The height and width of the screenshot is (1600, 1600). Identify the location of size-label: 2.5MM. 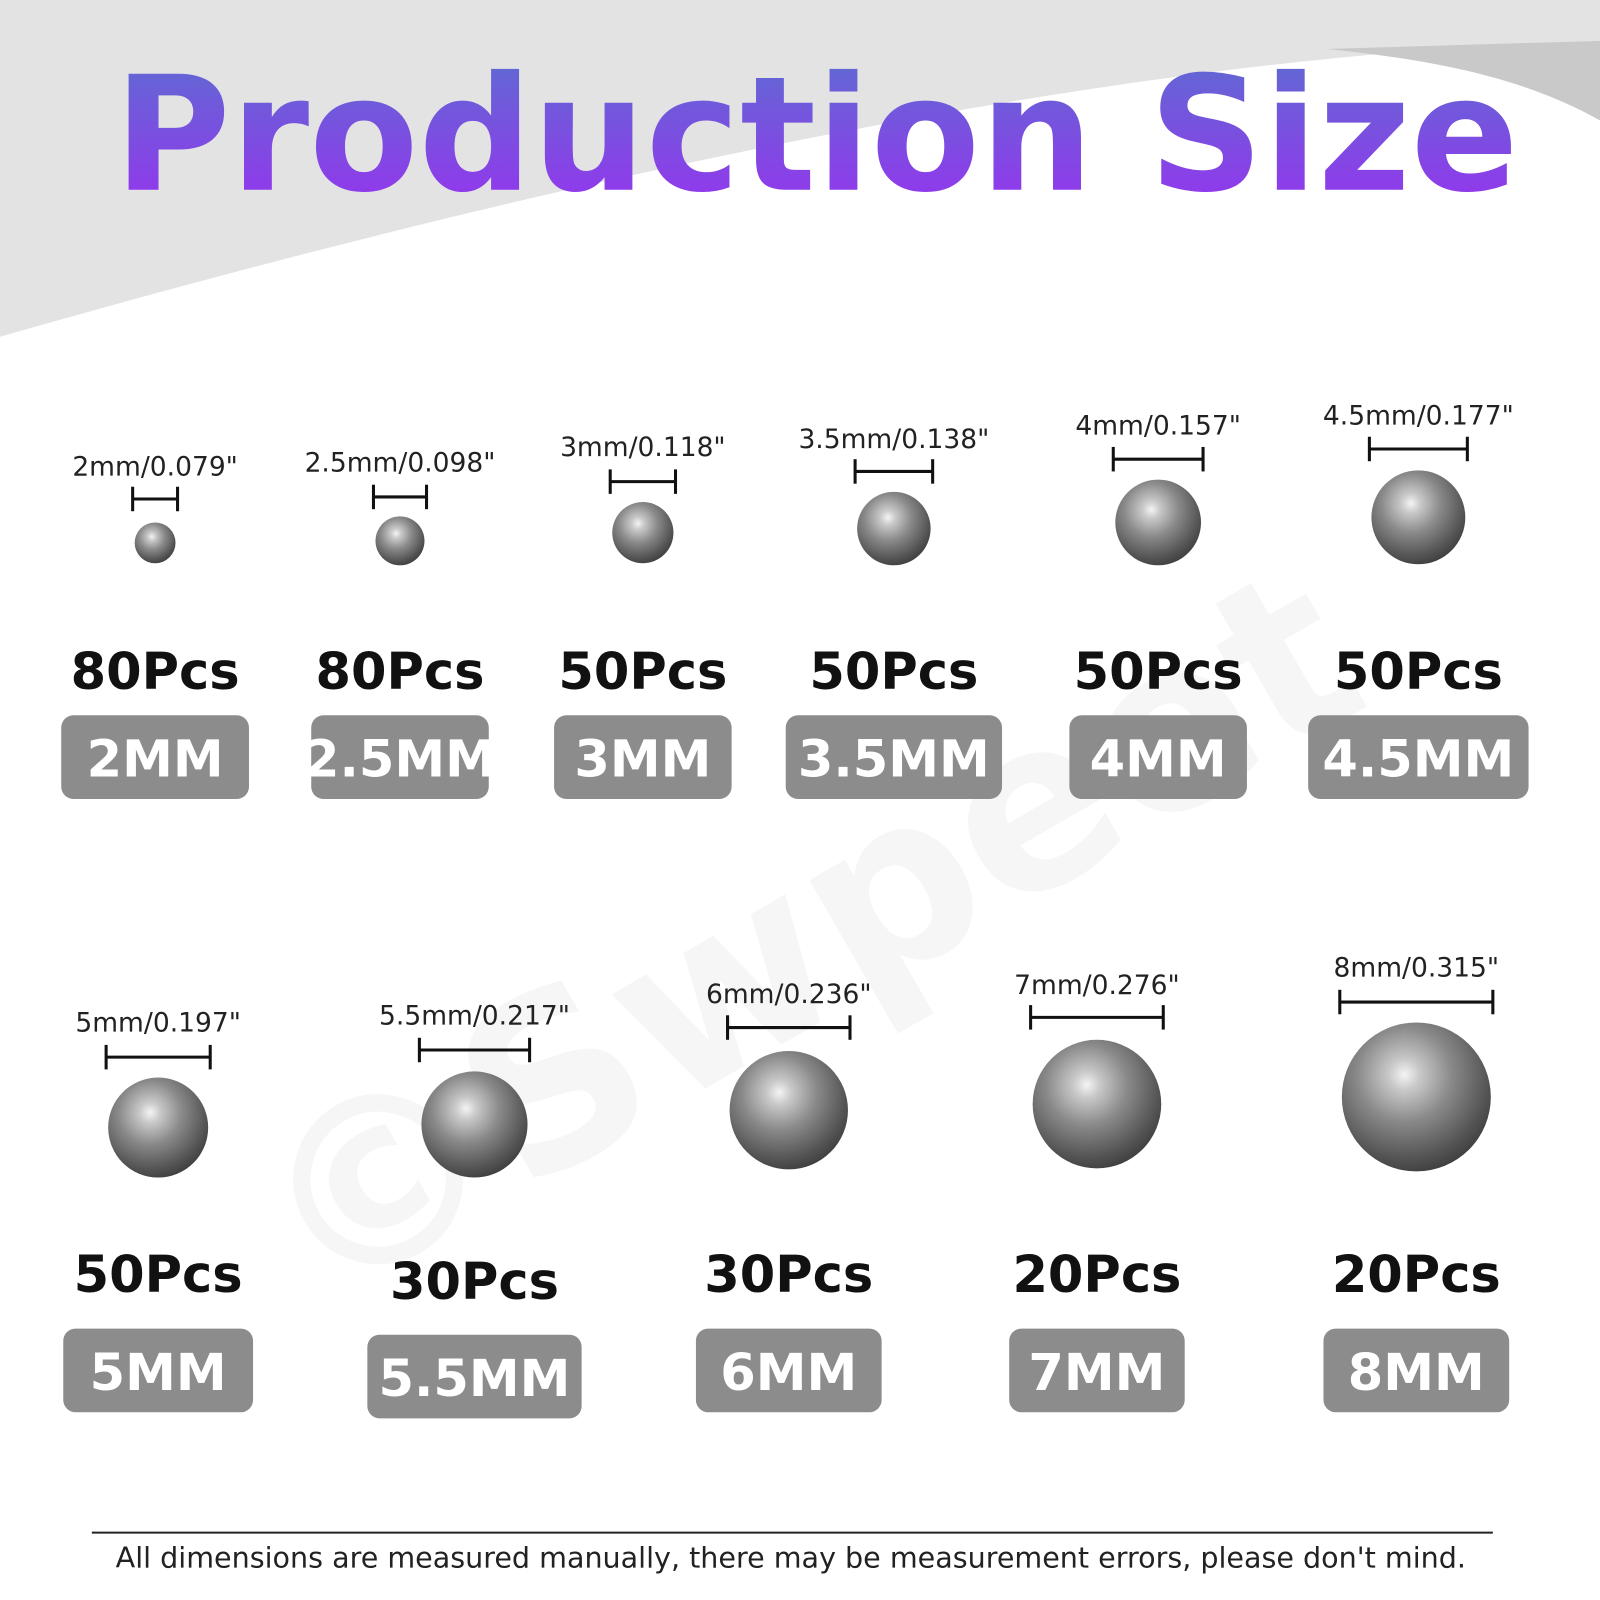
(400, 760).